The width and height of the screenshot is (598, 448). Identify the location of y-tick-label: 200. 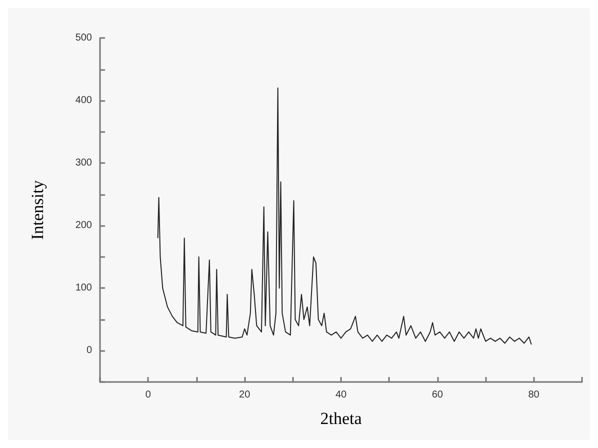
(83, 226).